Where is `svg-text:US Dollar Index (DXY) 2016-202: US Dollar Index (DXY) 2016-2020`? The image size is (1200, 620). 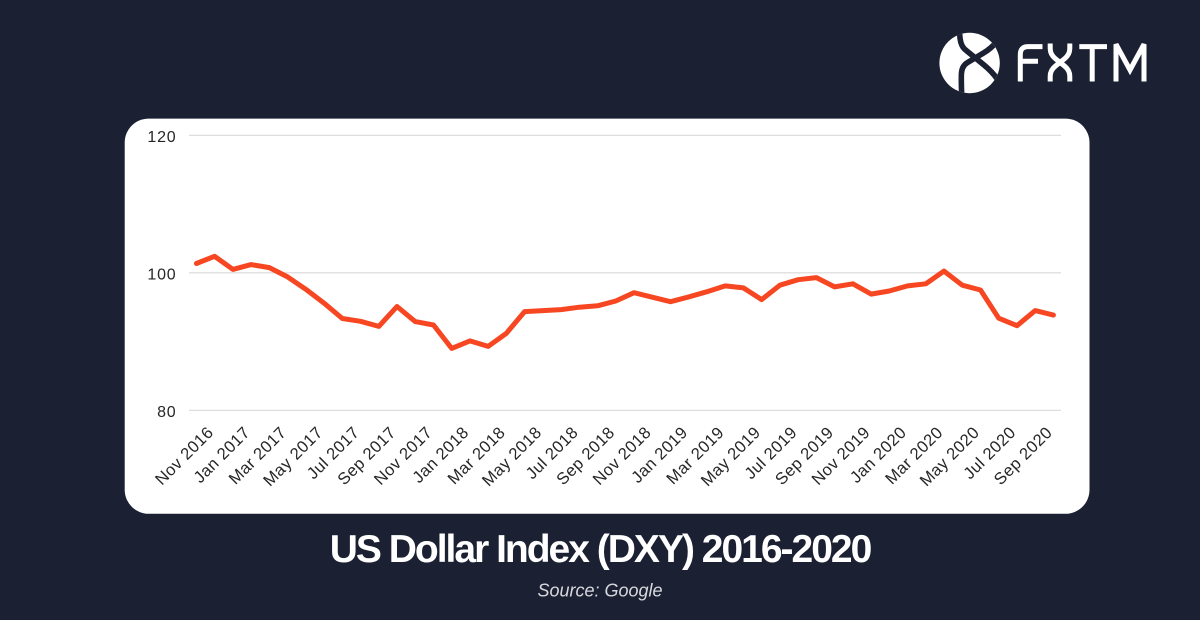 svg-text:US Dollar Index (DXY) 2016-202: US Dollar Index (DXY) 2016-2020 is located at coordinates (601, 549).